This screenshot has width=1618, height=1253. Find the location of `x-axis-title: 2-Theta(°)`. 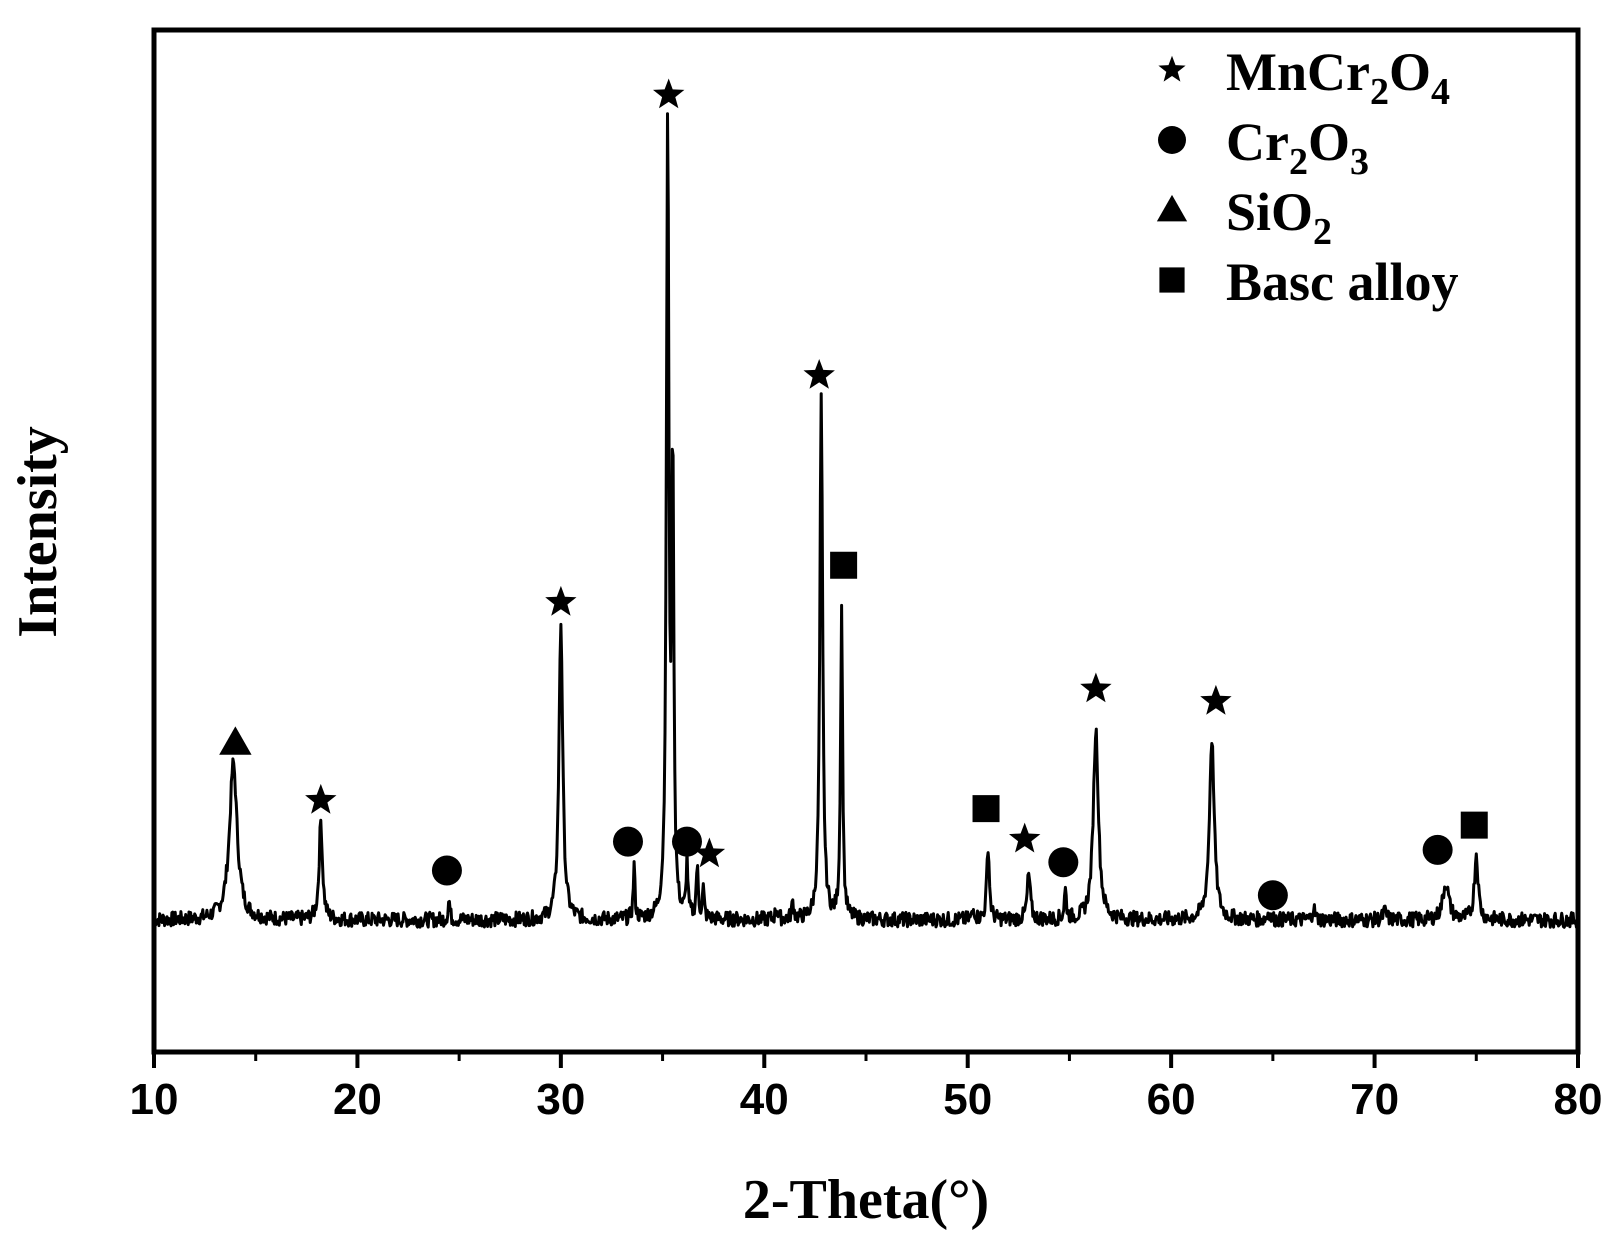

x-axis-title: 2-Theta(°) is located at coordinates (866, 1200).